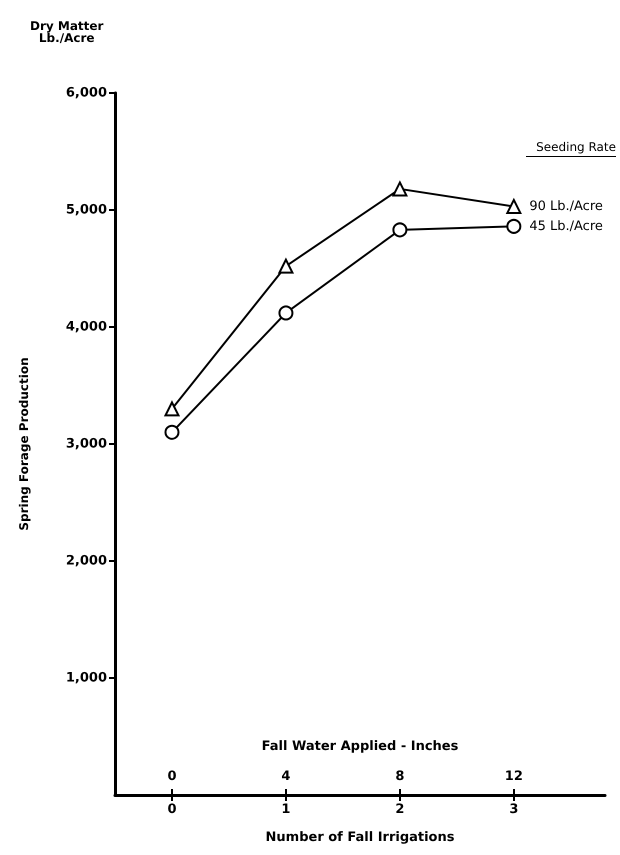 The image size is (620, 855). Describe the element at coordinates (86, 561) in the screenshot. I see `y-tick-label: 2,000` at that location.